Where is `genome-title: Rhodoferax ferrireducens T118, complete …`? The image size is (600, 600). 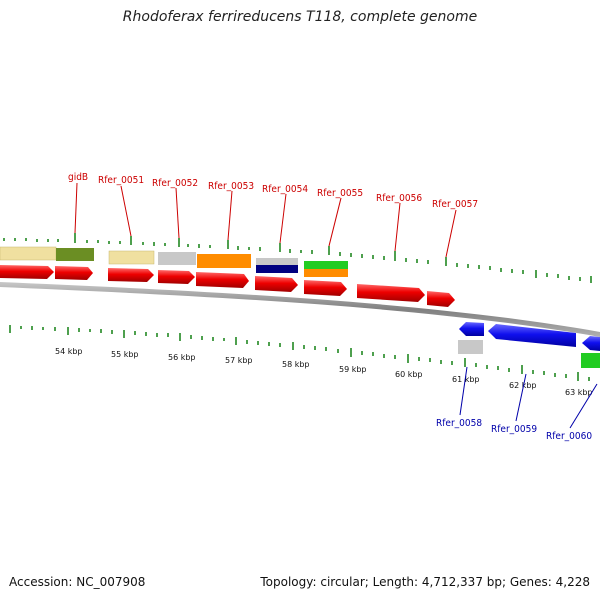 genome-title: Rhodoferax ferrireducens T118, complete … is located at coordinates (300, 17).